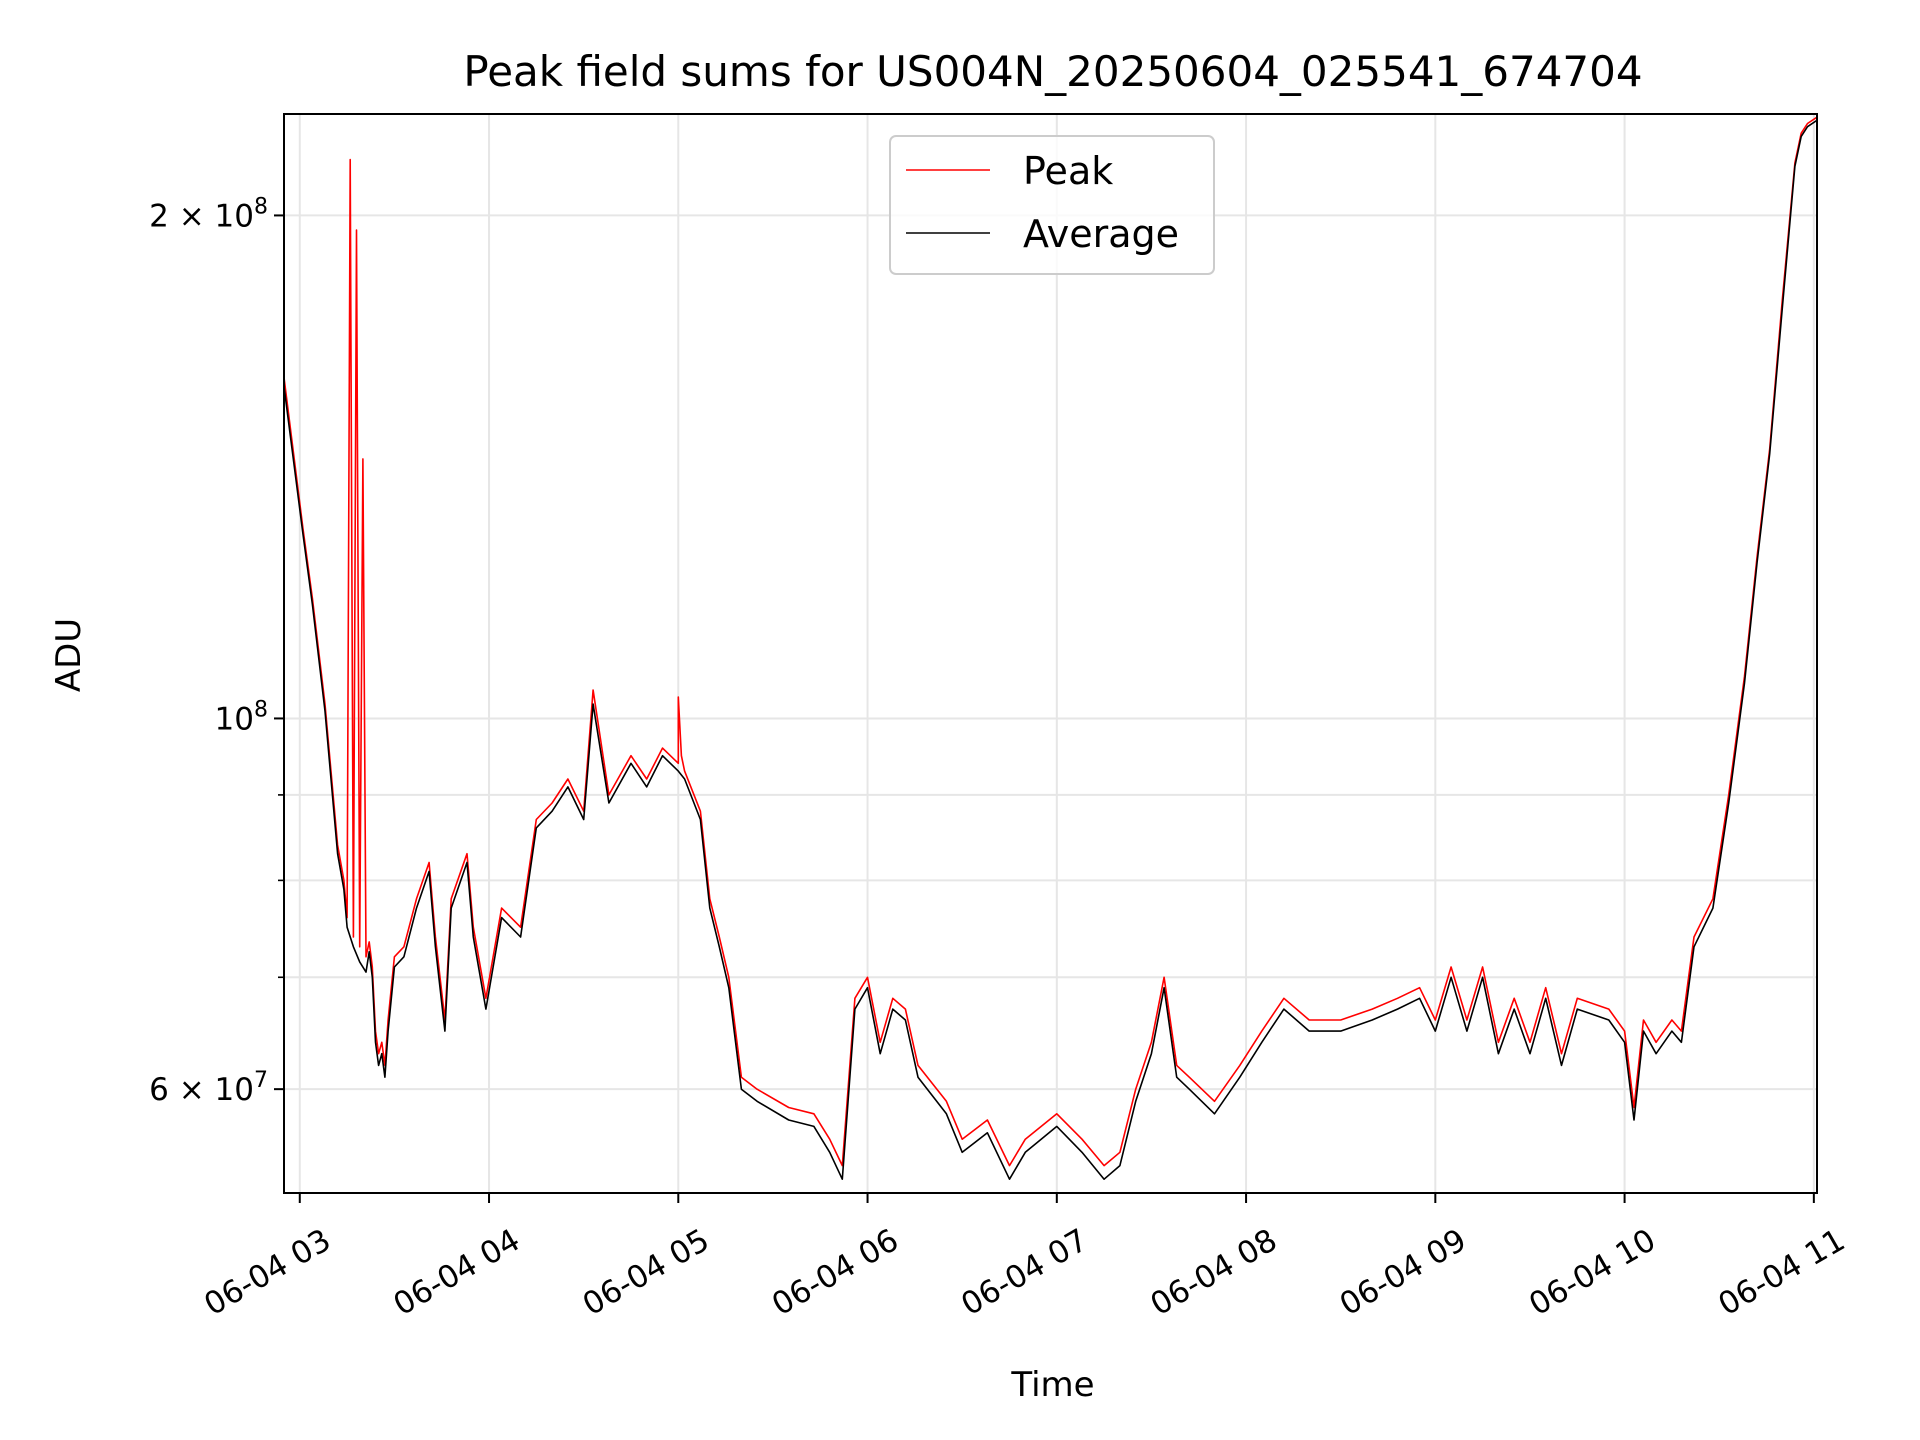 This screenshot has height=1440, width=1920. What do you see at coordinates (1781, 1272) in the screenshot?
I see `x-tick-label: 06-04 11` at bounding box center [1781, 1272].